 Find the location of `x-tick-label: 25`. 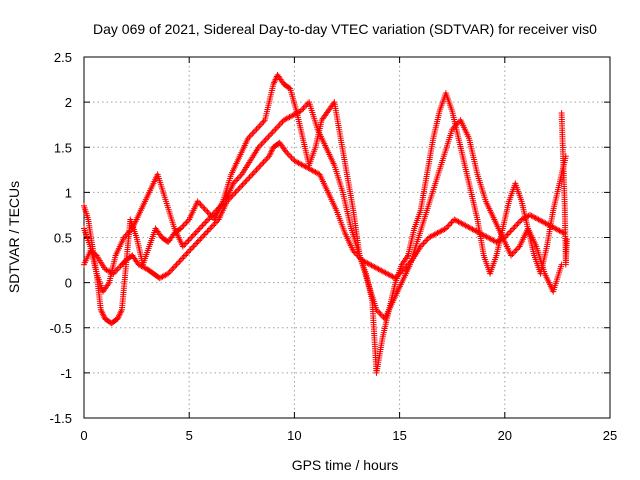

x-tick-label: 25 is located at coordinates (610, 435).